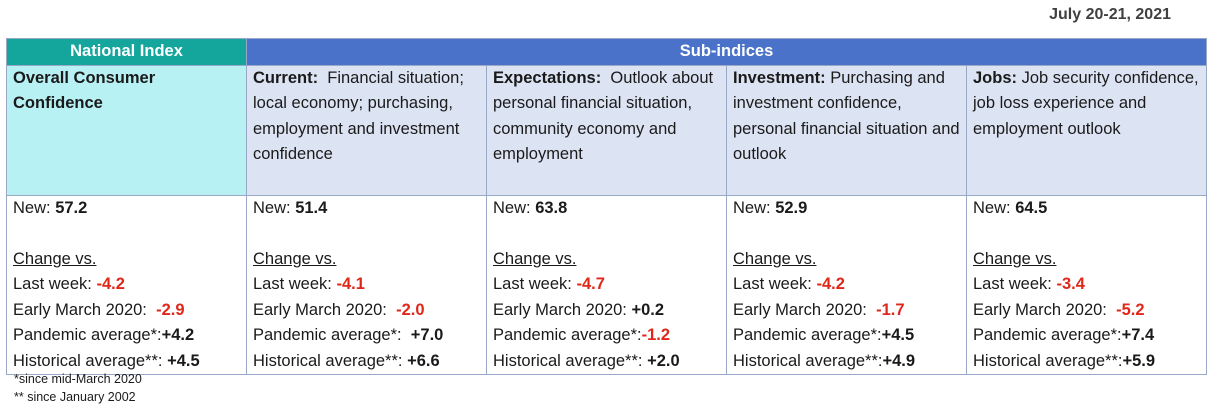  Describe the element at coordinates (126, 130) in the screenshot. I see `overall-description-cell: Overall Consumer Confidence` at that location.